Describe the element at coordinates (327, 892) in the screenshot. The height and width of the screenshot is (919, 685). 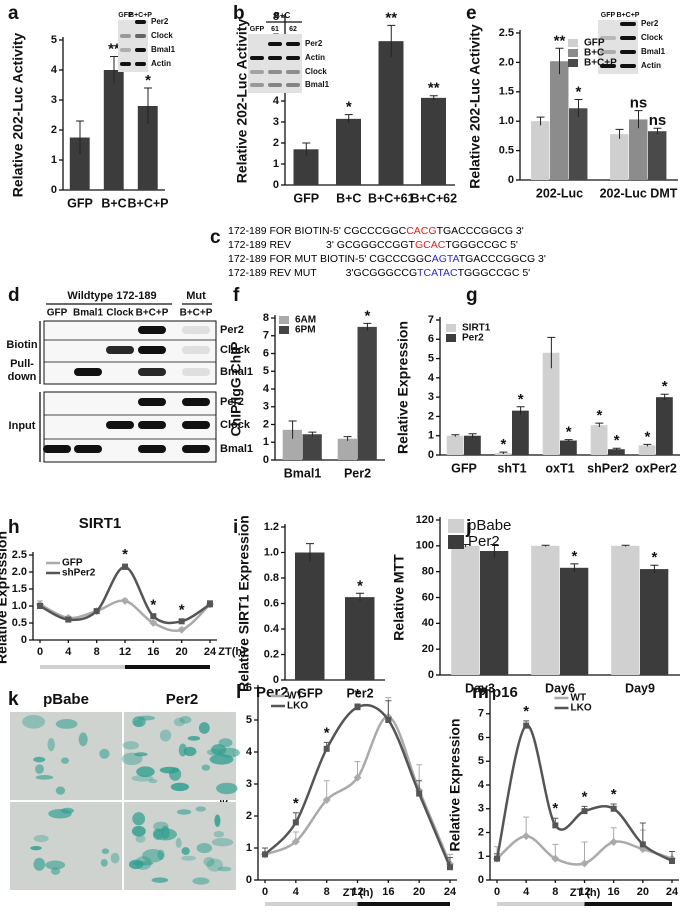
I see `x-tick-label: 8` at that location.